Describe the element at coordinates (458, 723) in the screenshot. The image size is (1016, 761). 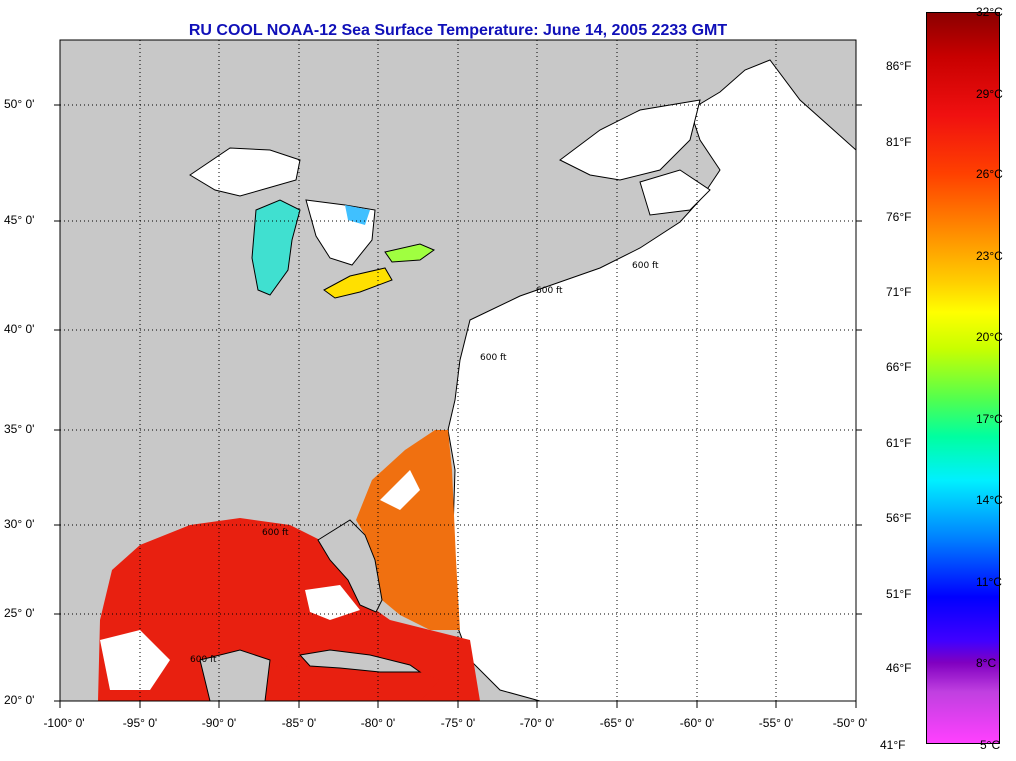
I see `lon-label: -75° 0'` at that location.